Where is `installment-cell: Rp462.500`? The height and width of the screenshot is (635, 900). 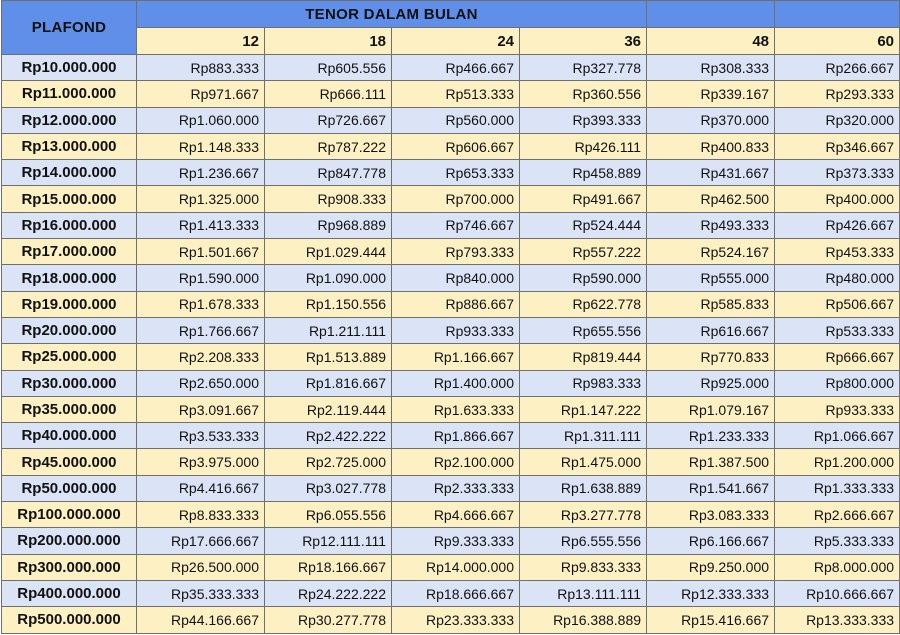
installment-cell: Rp462.500 is located at coordinates (711, 199).